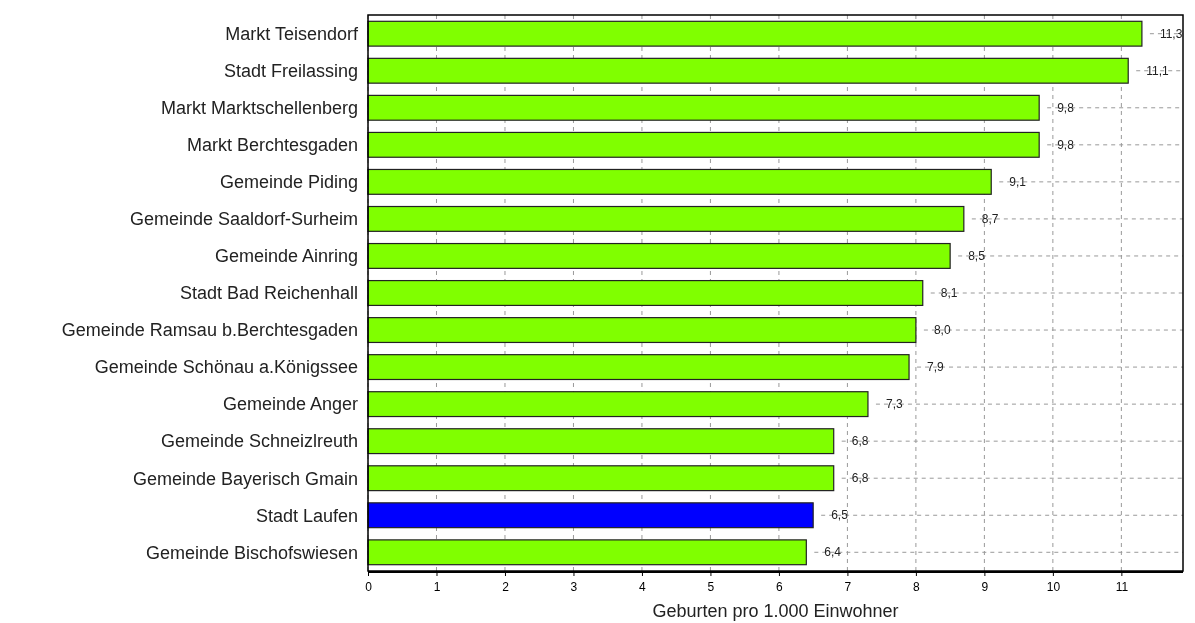 Image resolution: width=1195 pixels, height=623 pixels. Describe the element at coordinates (848, 587) in the screenshot. I see `x-tick-label: 7` at that location.